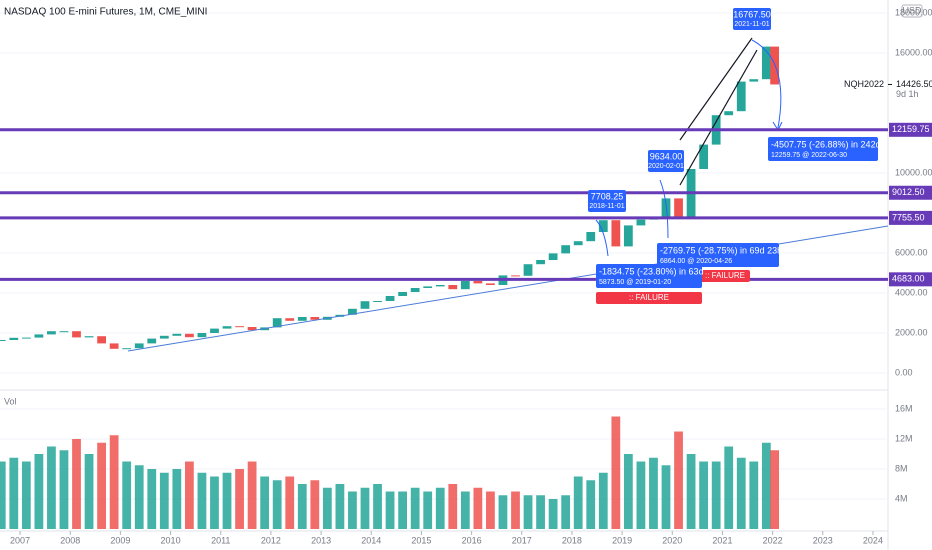  Describe the element at coordinates (271, 540) in the screenshot. I see `x-tick-label: 2012` at that location.